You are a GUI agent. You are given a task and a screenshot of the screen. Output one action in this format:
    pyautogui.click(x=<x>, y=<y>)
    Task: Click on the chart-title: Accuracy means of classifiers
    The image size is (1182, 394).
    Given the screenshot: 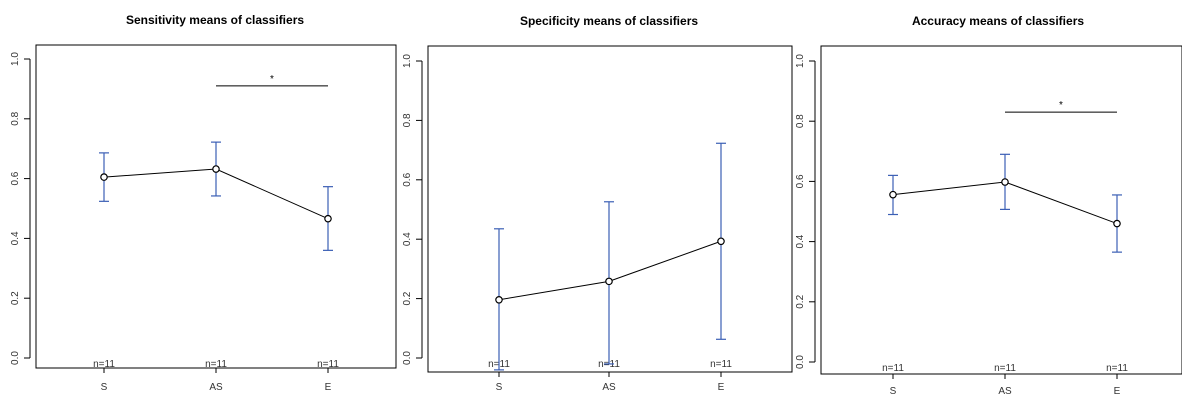 What is the action you would take?
    pyautogui.click(x=998, y=21)
    